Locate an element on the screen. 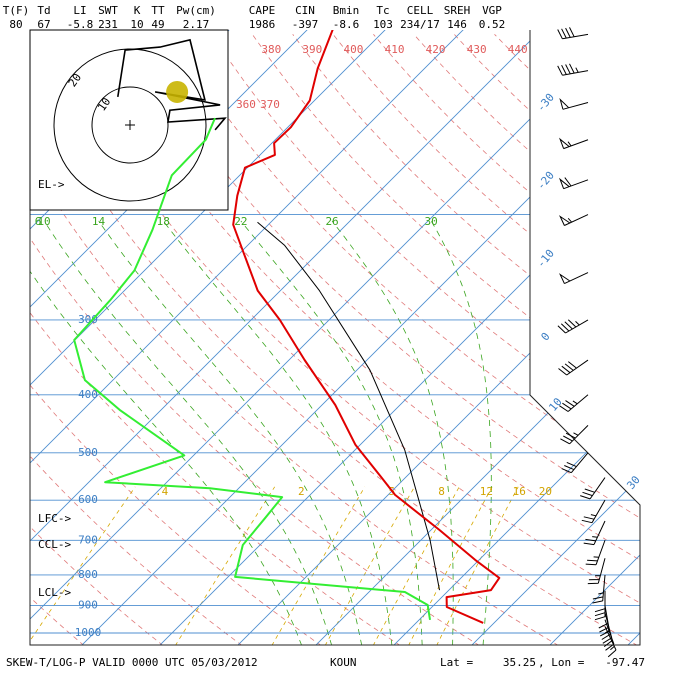 The image size is (680, 680). index-value: 234/17 is located at coordinates (420, 24).